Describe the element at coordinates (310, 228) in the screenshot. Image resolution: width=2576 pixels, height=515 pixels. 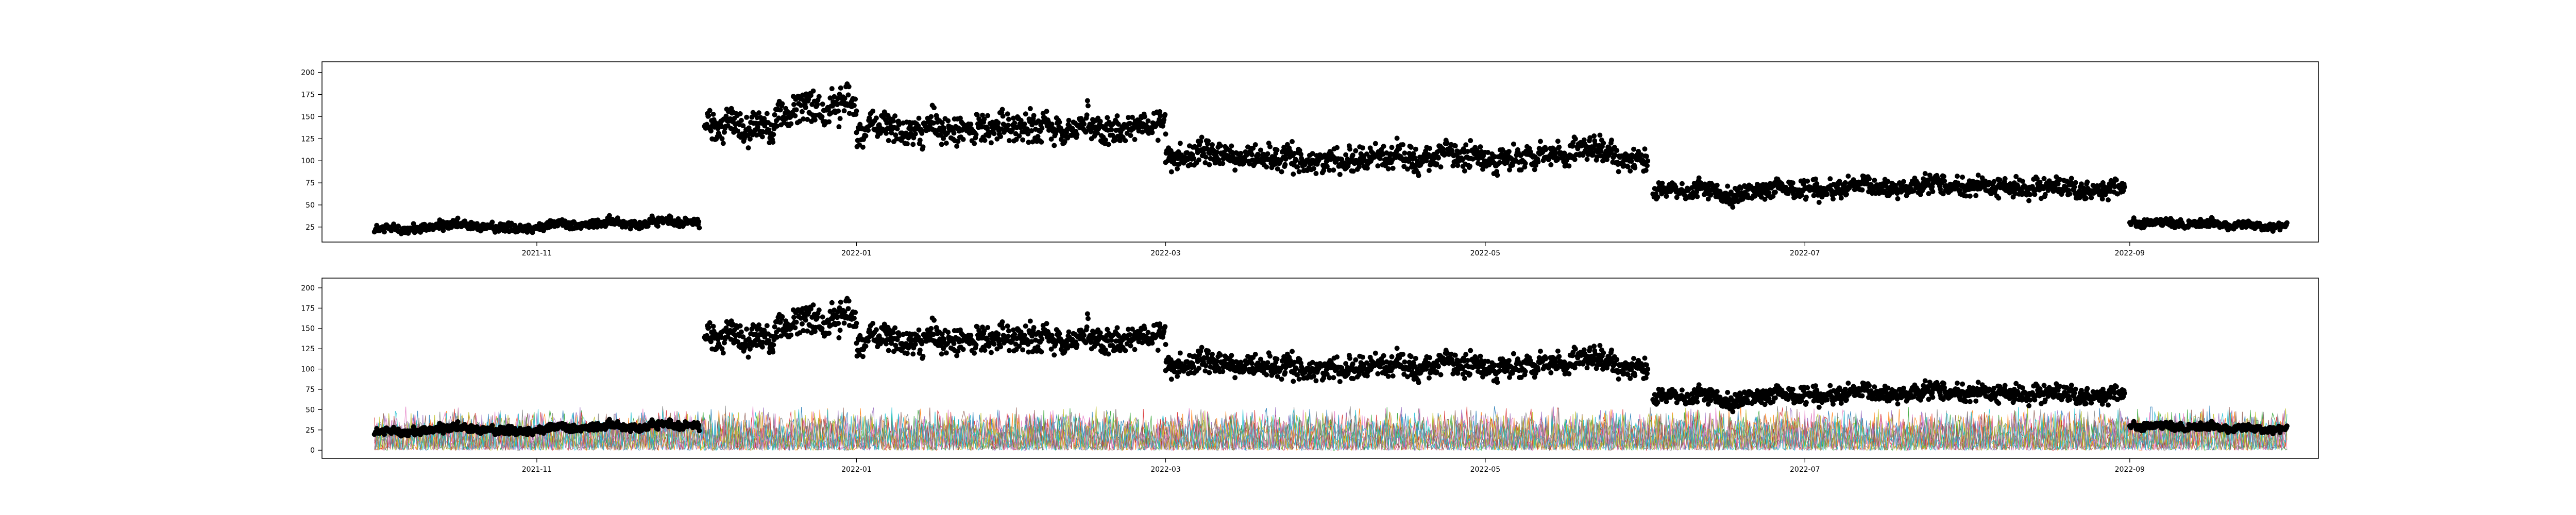
I see `top-y-tick-label: 25` at that location.